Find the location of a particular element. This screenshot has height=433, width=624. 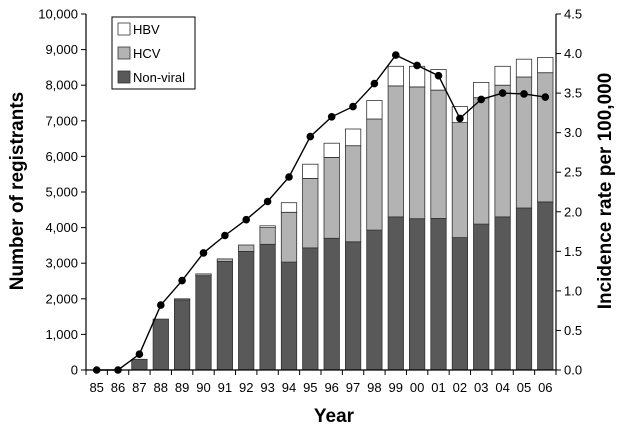

y2-tick-label: 0.5 is located at coordinates (573, 330).